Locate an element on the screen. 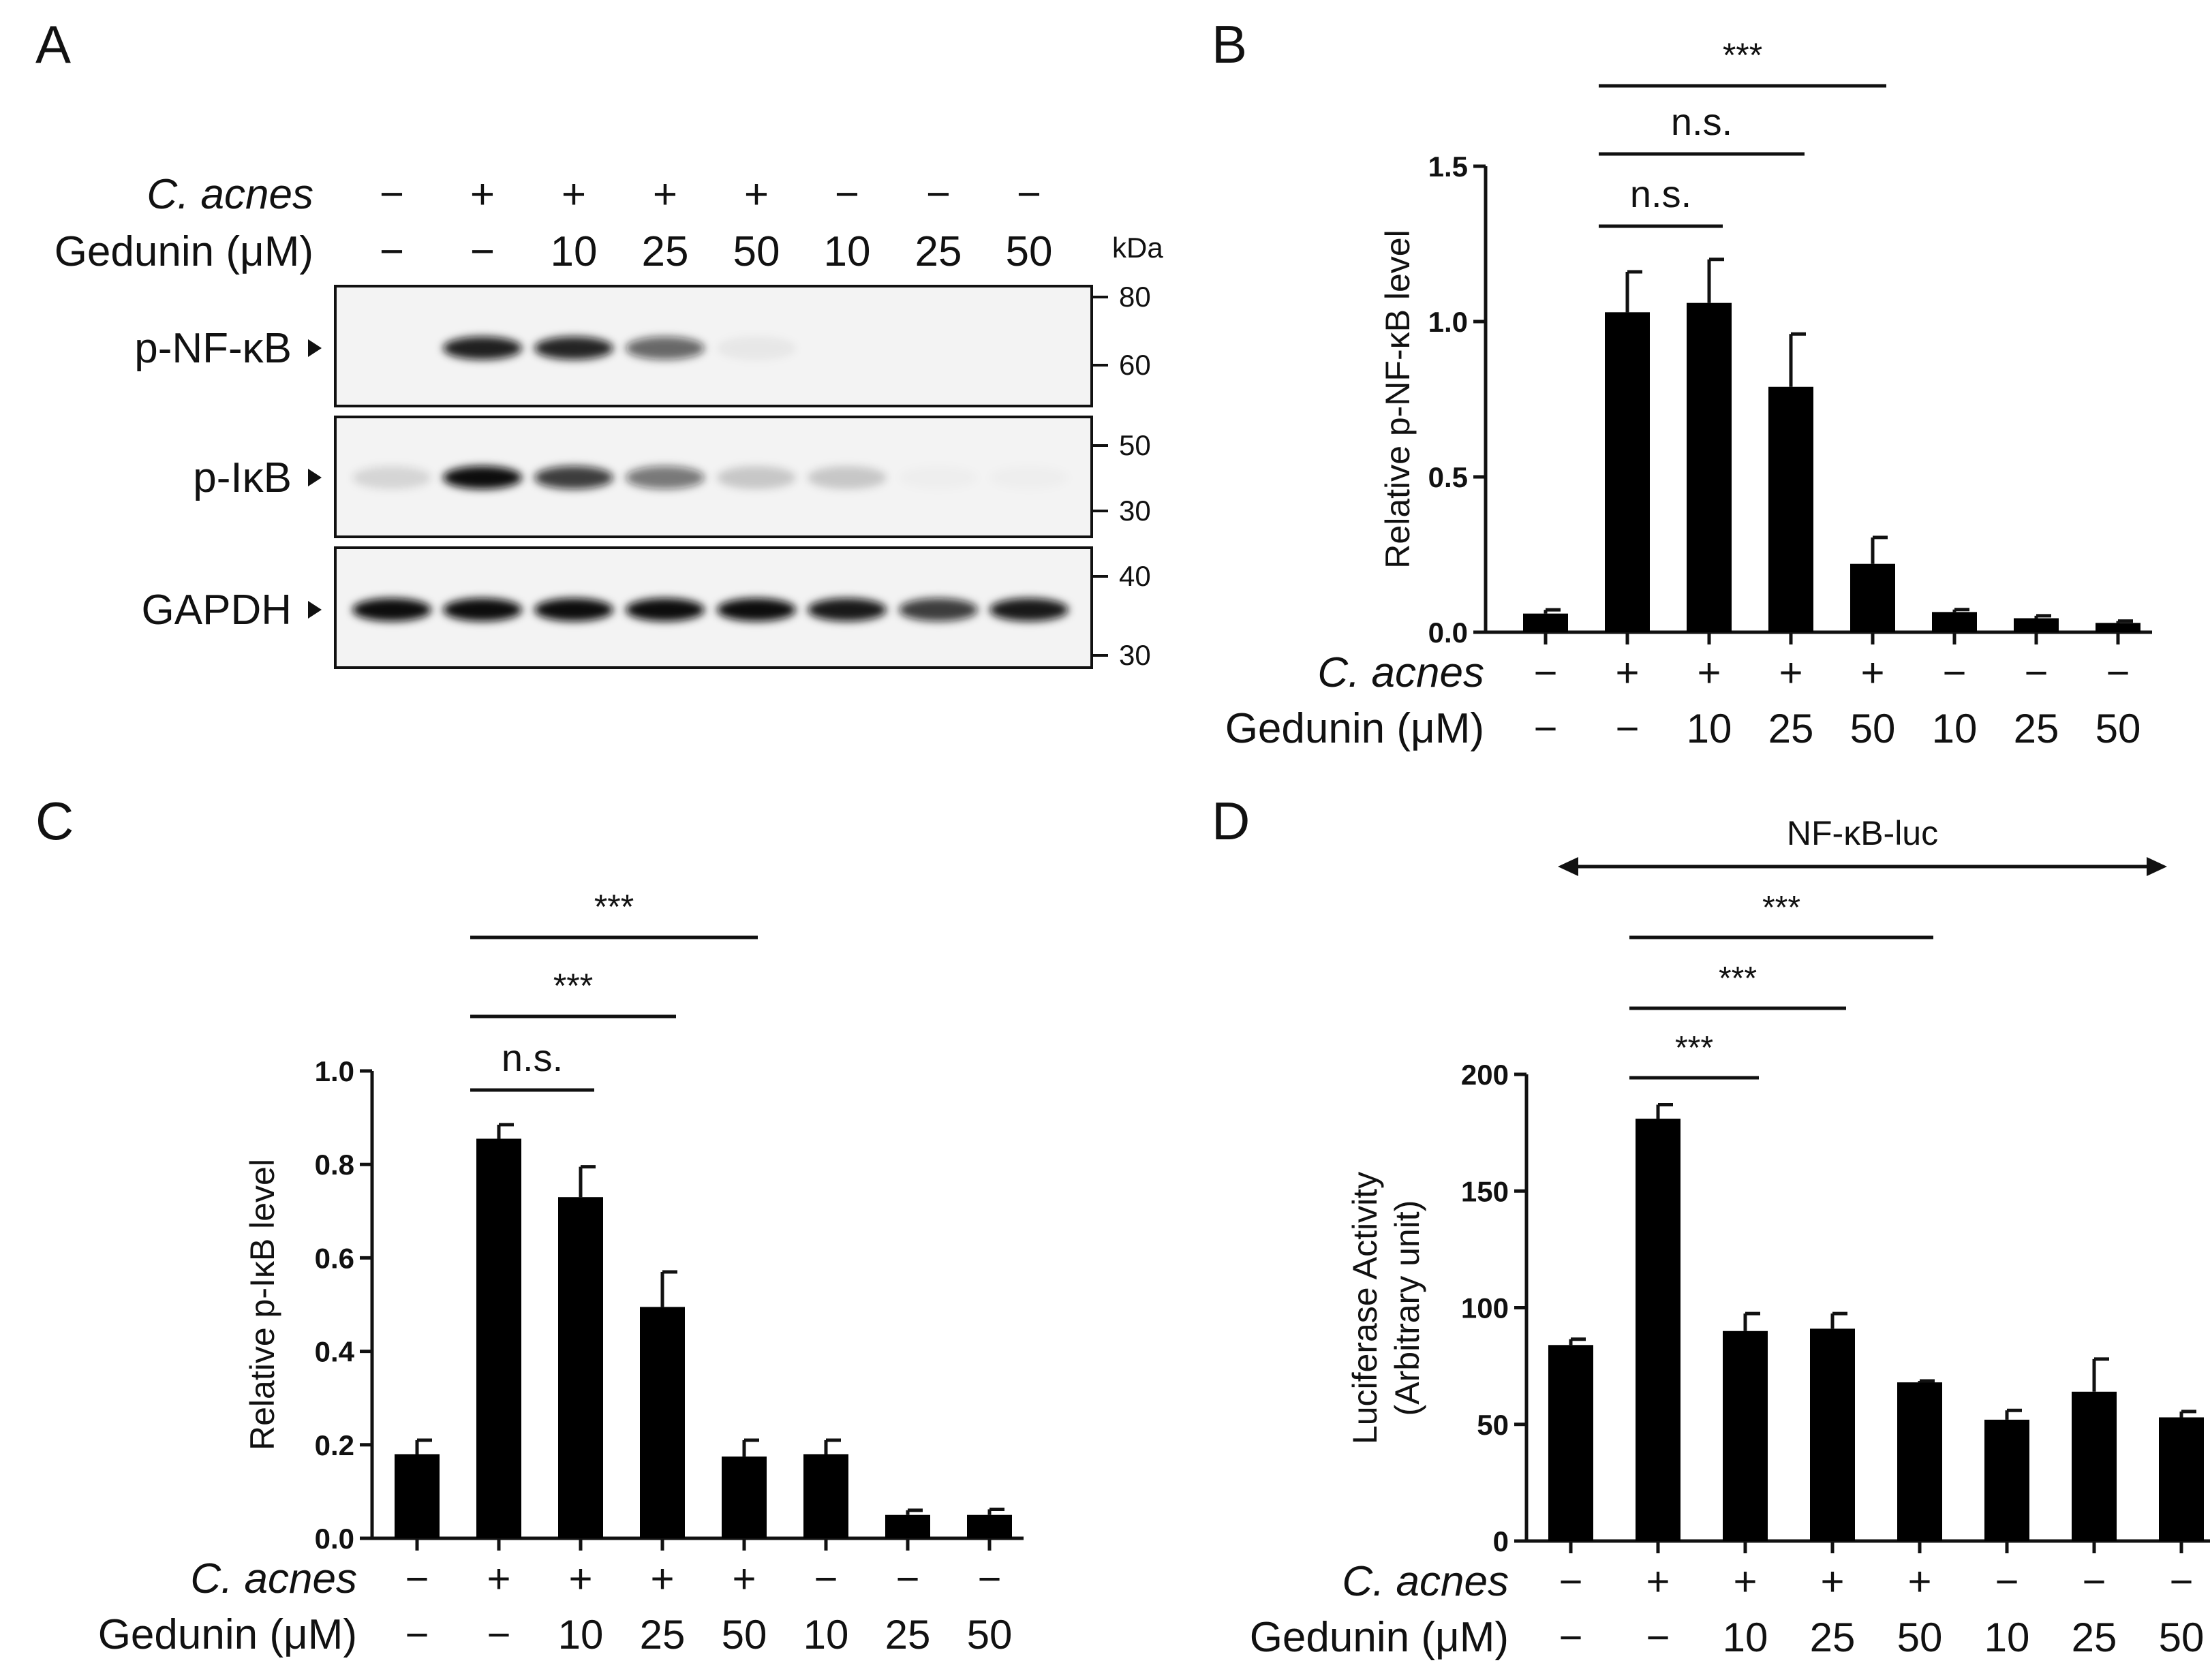 This screenshot has width=2210, height=1680. blot-lane-1-c-acnes: − is located at coordinates (392, 194).